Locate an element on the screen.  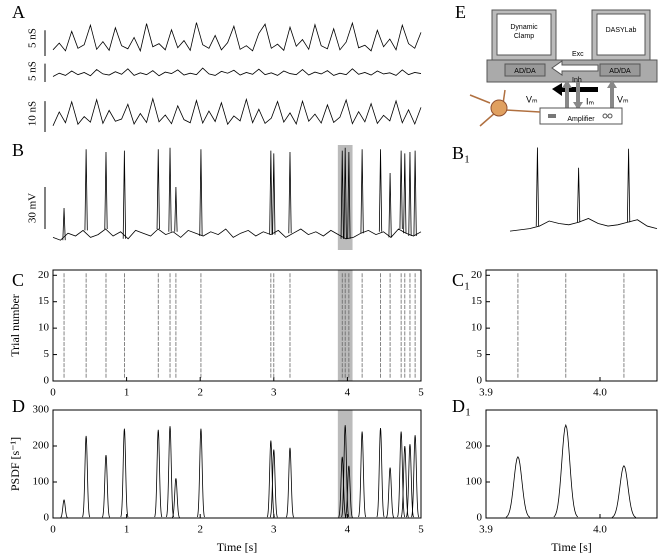
voltage-trace is located at coordinates (237, 234).